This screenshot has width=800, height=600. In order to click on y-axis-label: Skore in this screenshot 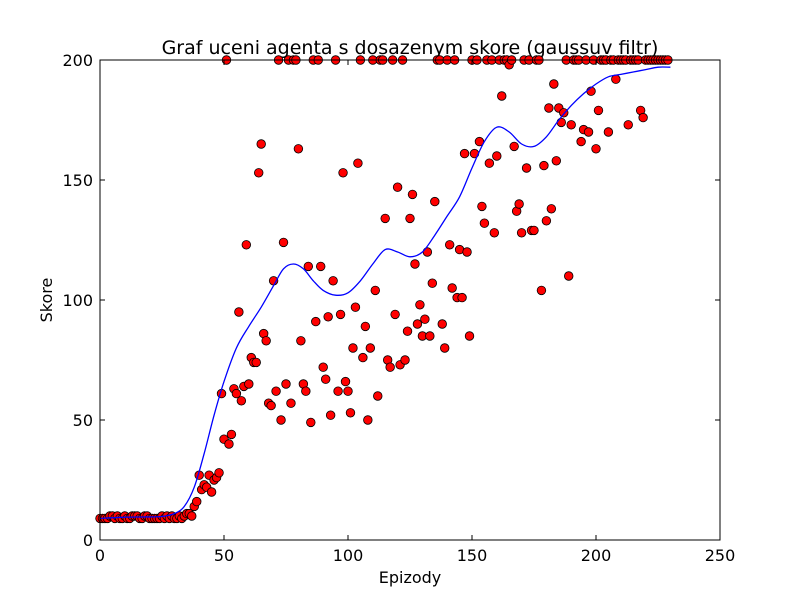, I will do `click(46, 300)`.